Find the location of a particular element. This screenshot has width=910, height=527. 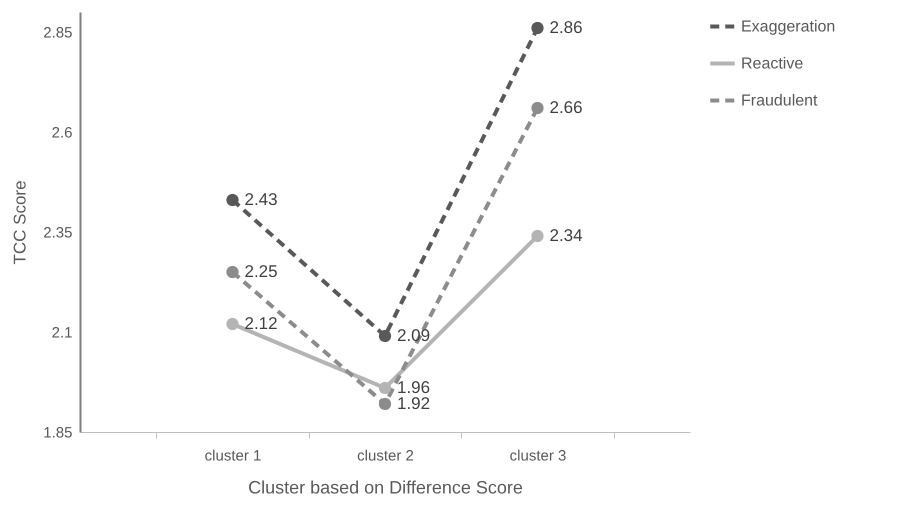

data-label: 1.96 is located at coordinates (413, 387).